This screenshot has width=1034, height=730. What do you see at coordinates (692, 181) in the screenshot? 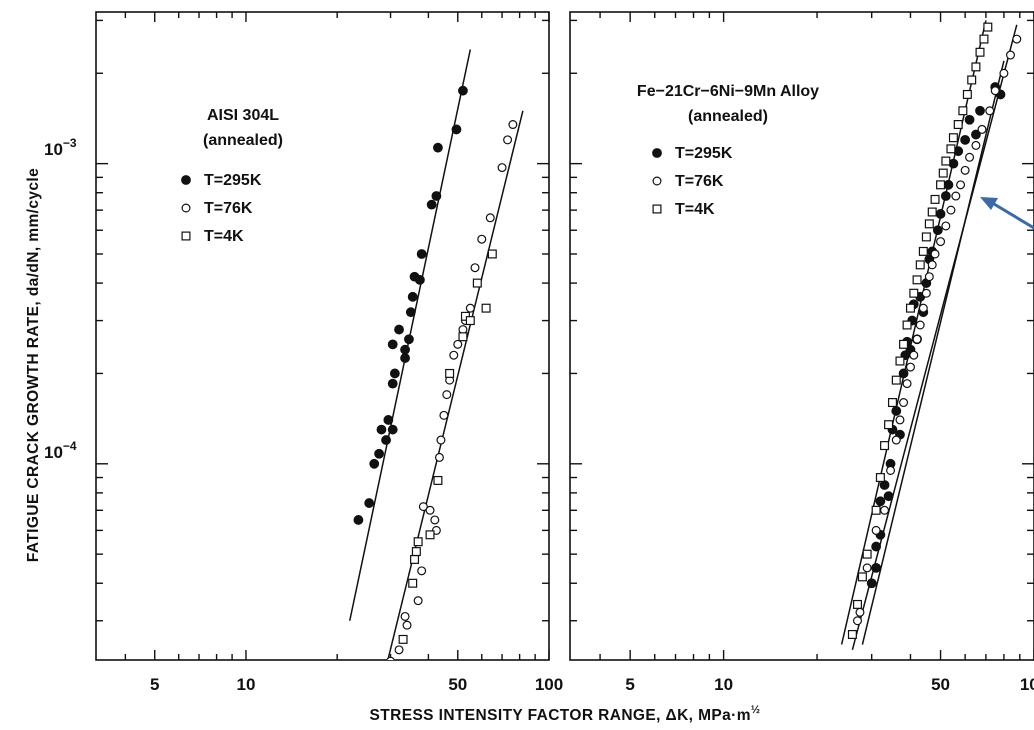
I see `legend: T=295K T=76K T=4K` at bounding box center [692, 181].